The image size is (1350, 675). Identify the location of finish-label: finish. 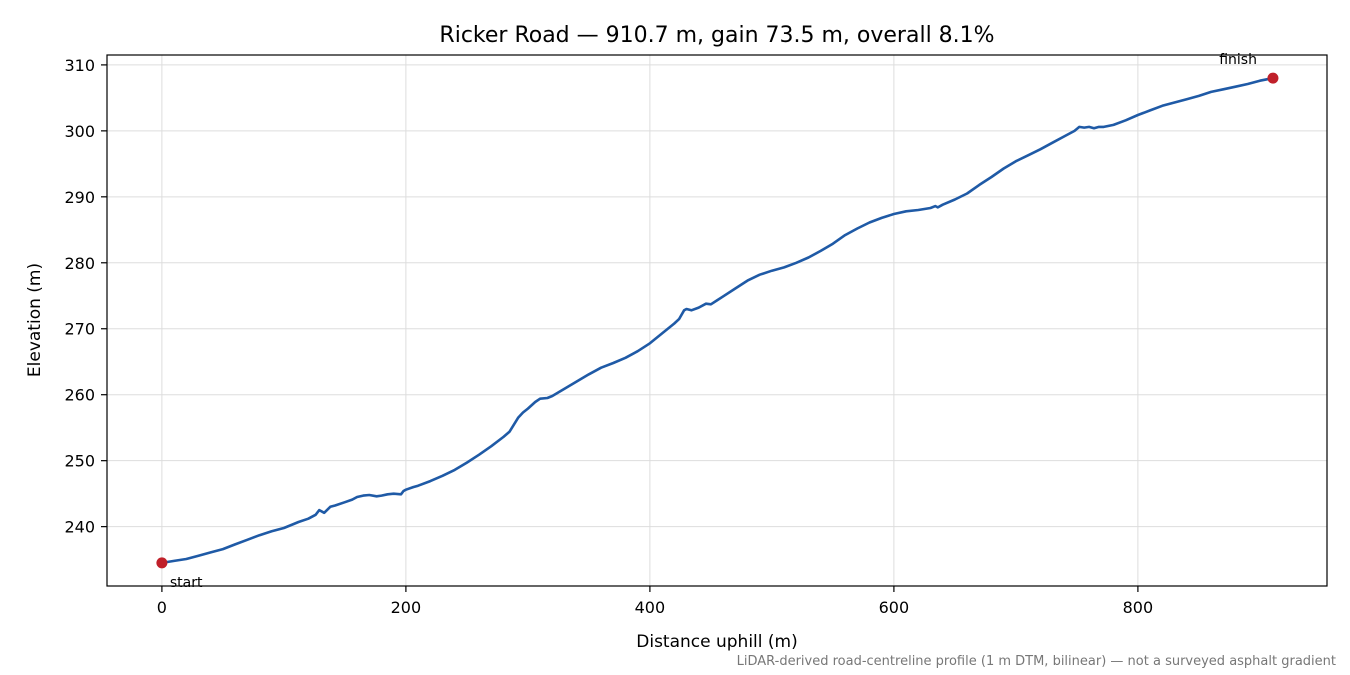
(1238, 60).